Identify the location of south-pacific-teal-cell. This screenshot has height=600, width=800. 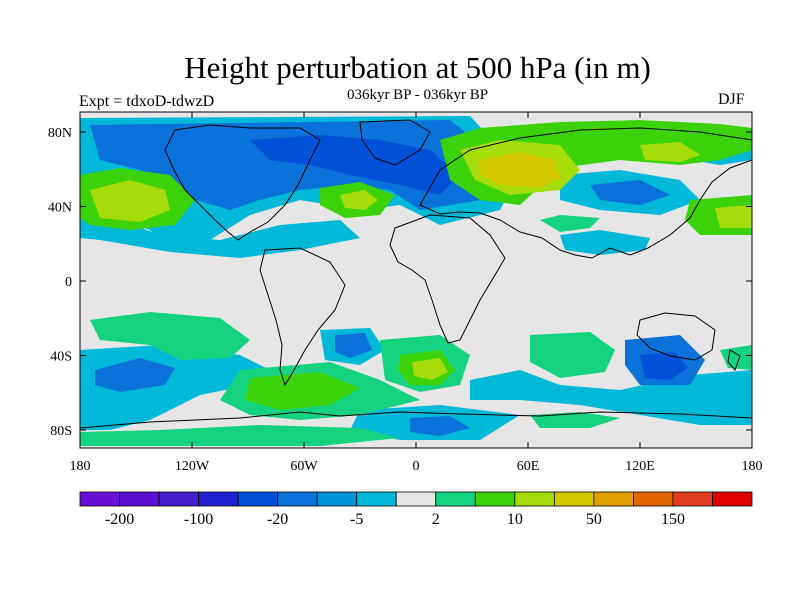
(170, 336).